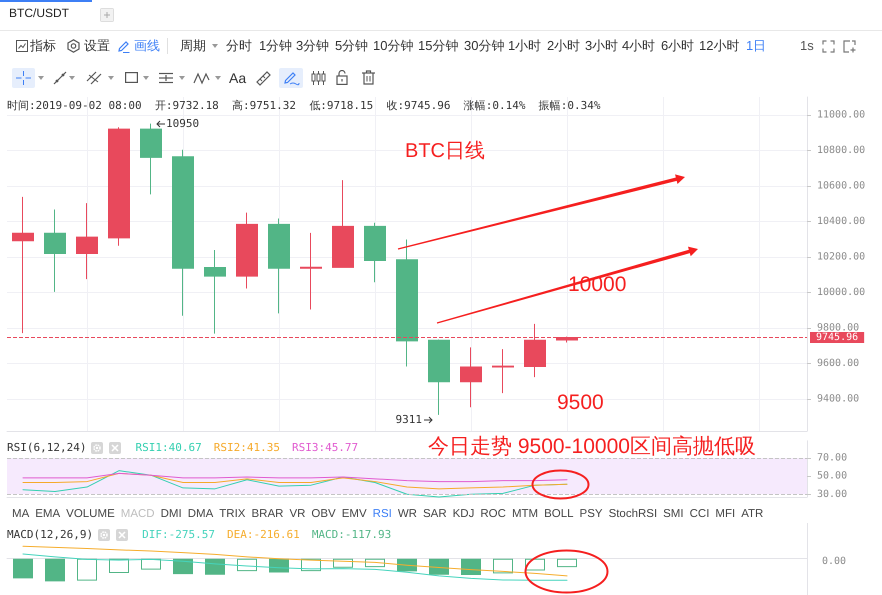  I want to click on y-tick-label: 9800.00, so click(838, 328).